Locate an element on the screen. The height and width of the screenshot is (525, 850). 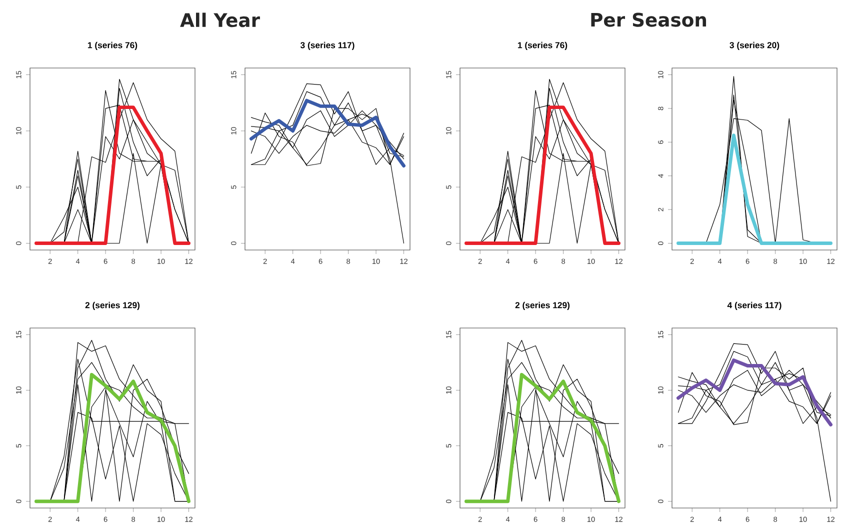
chart-title: 3 (series 20) is located at coordinates (755, 46).